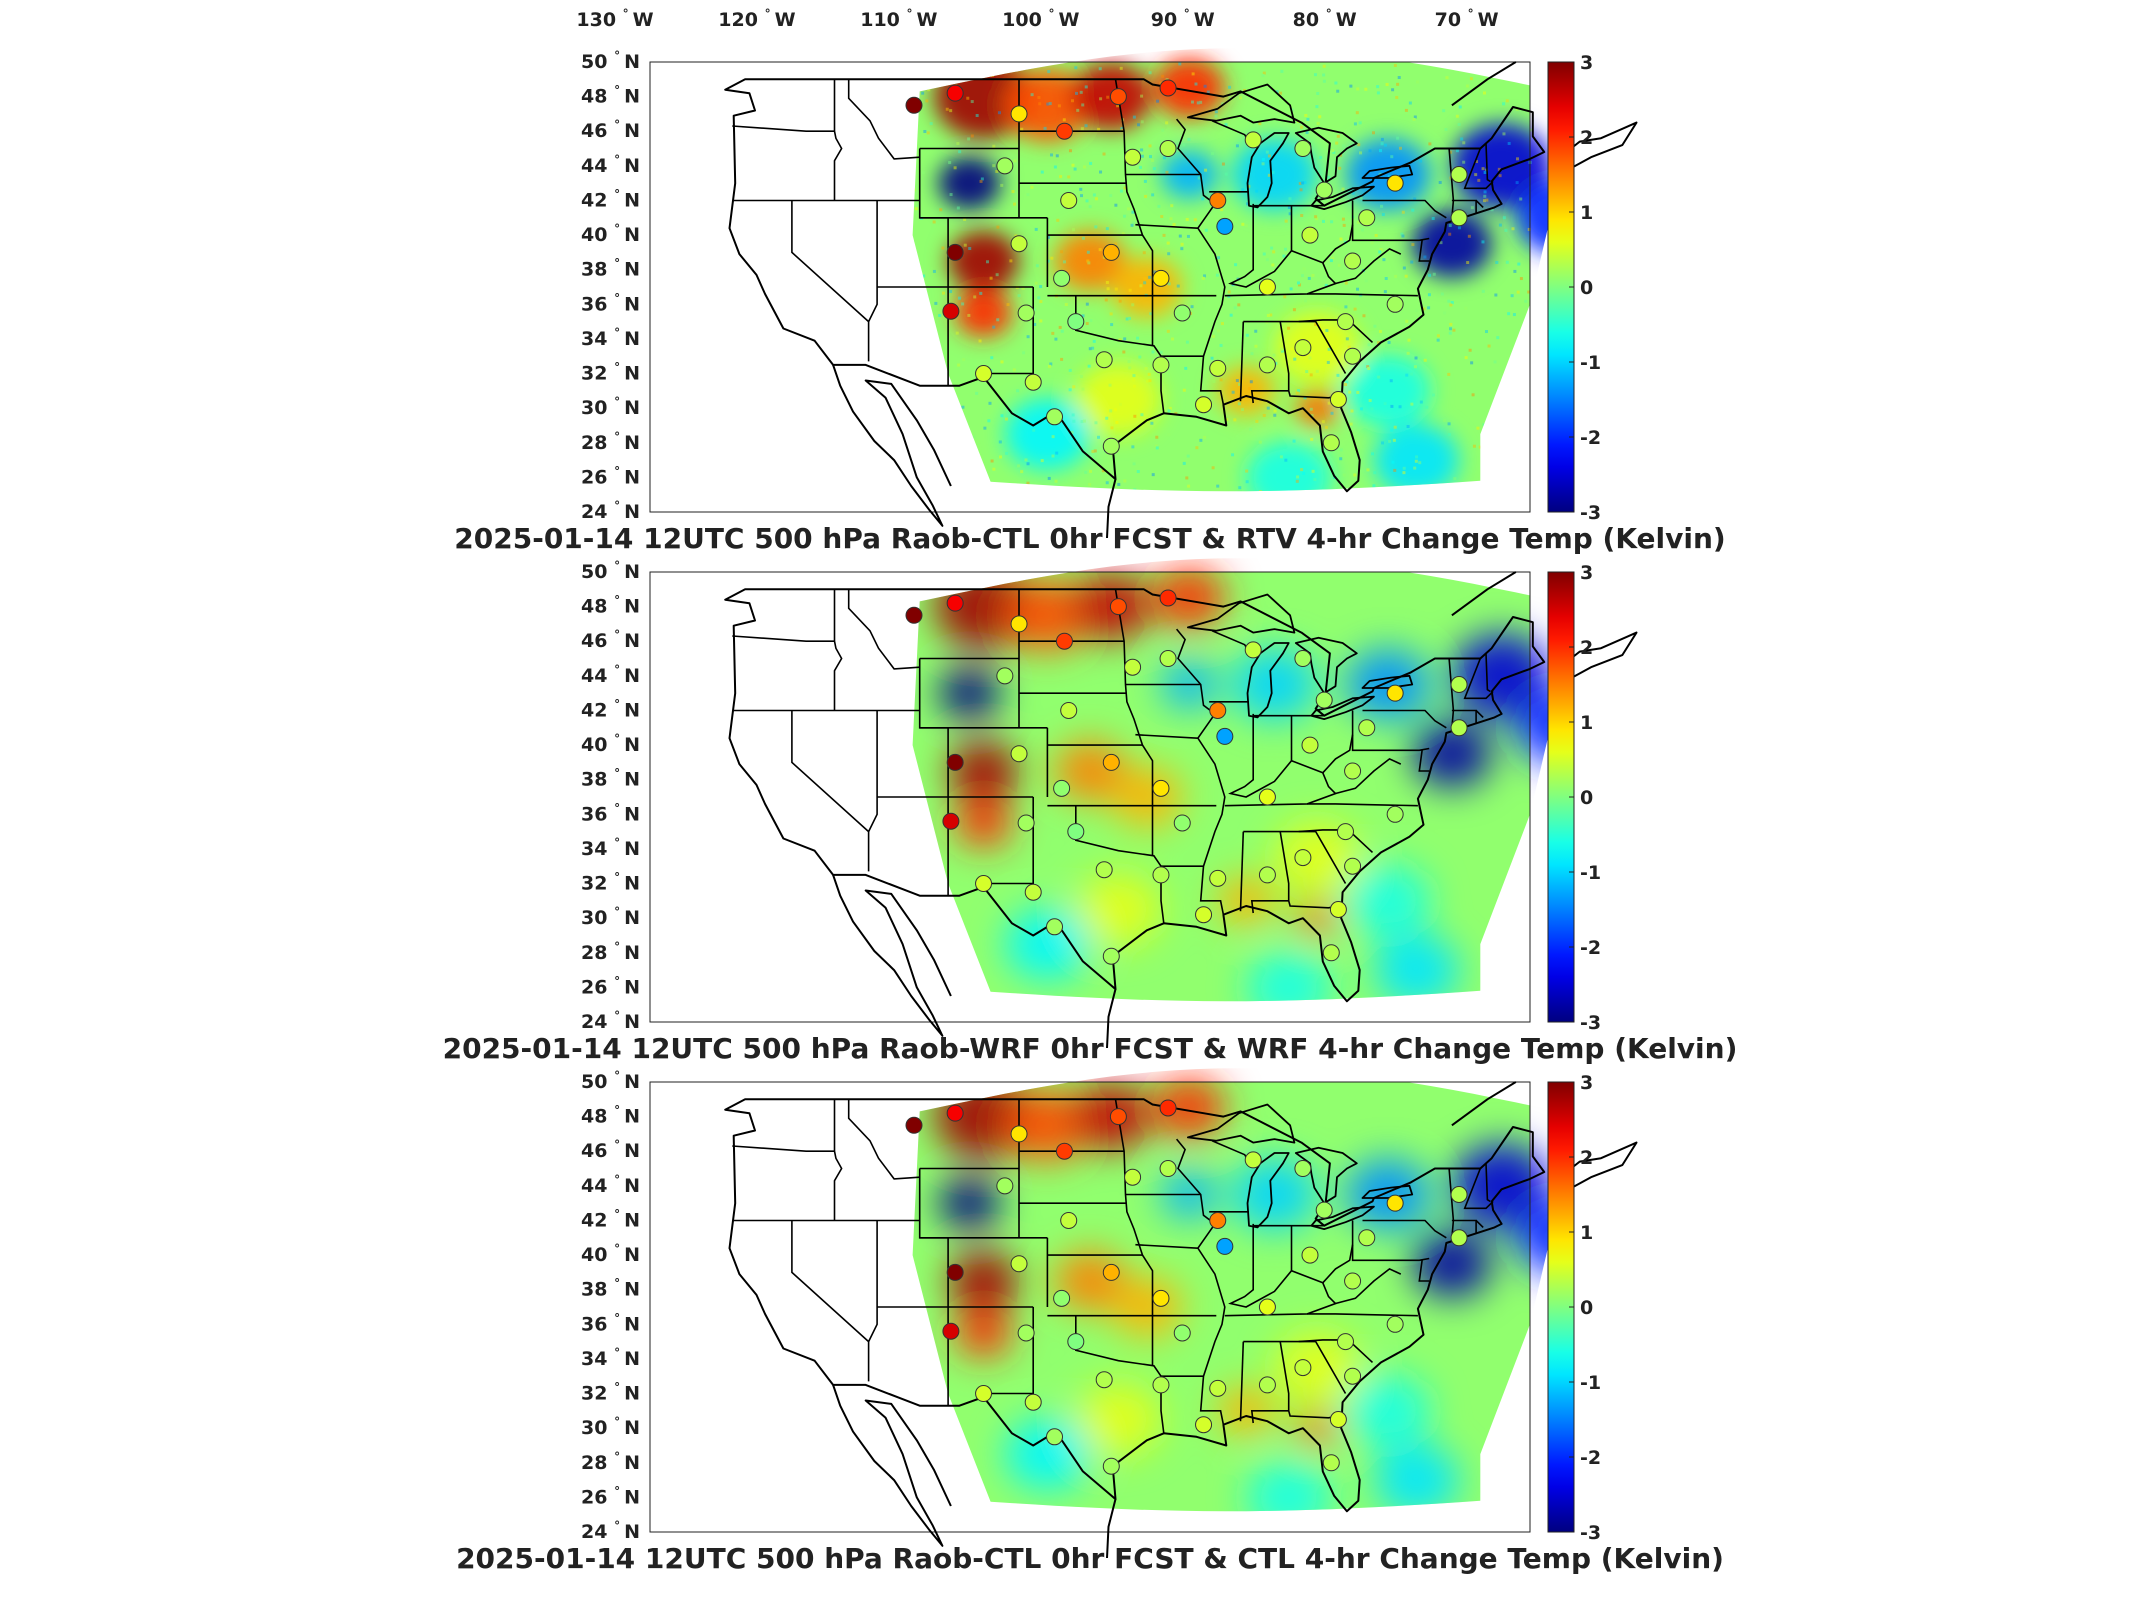 The image size is (2133, 1600). What do you see at coordinates (1113, 246) in the screenshot?
I see `state-borders` at bounding box center [1113, 246].